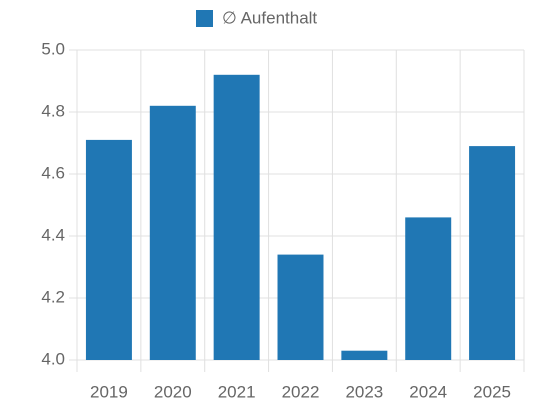 The width and height of the screenshot is (533, 408). I want to click on x-tick-label: 2024, so click(428, 391).